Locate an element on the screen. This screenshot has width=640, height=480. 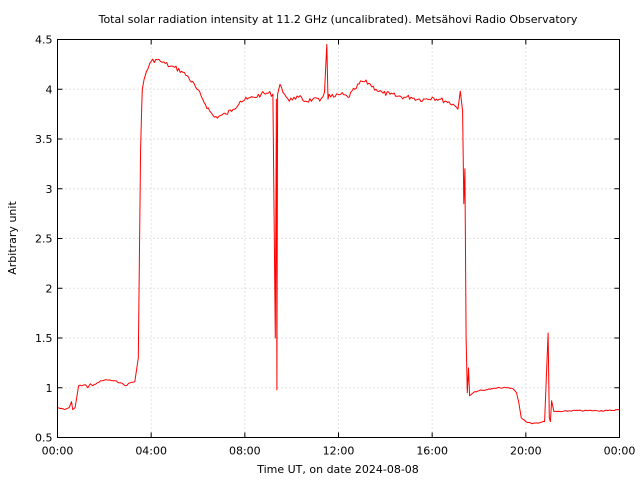
x-tick-label: 08:00 is located at coordinates (245, 451).